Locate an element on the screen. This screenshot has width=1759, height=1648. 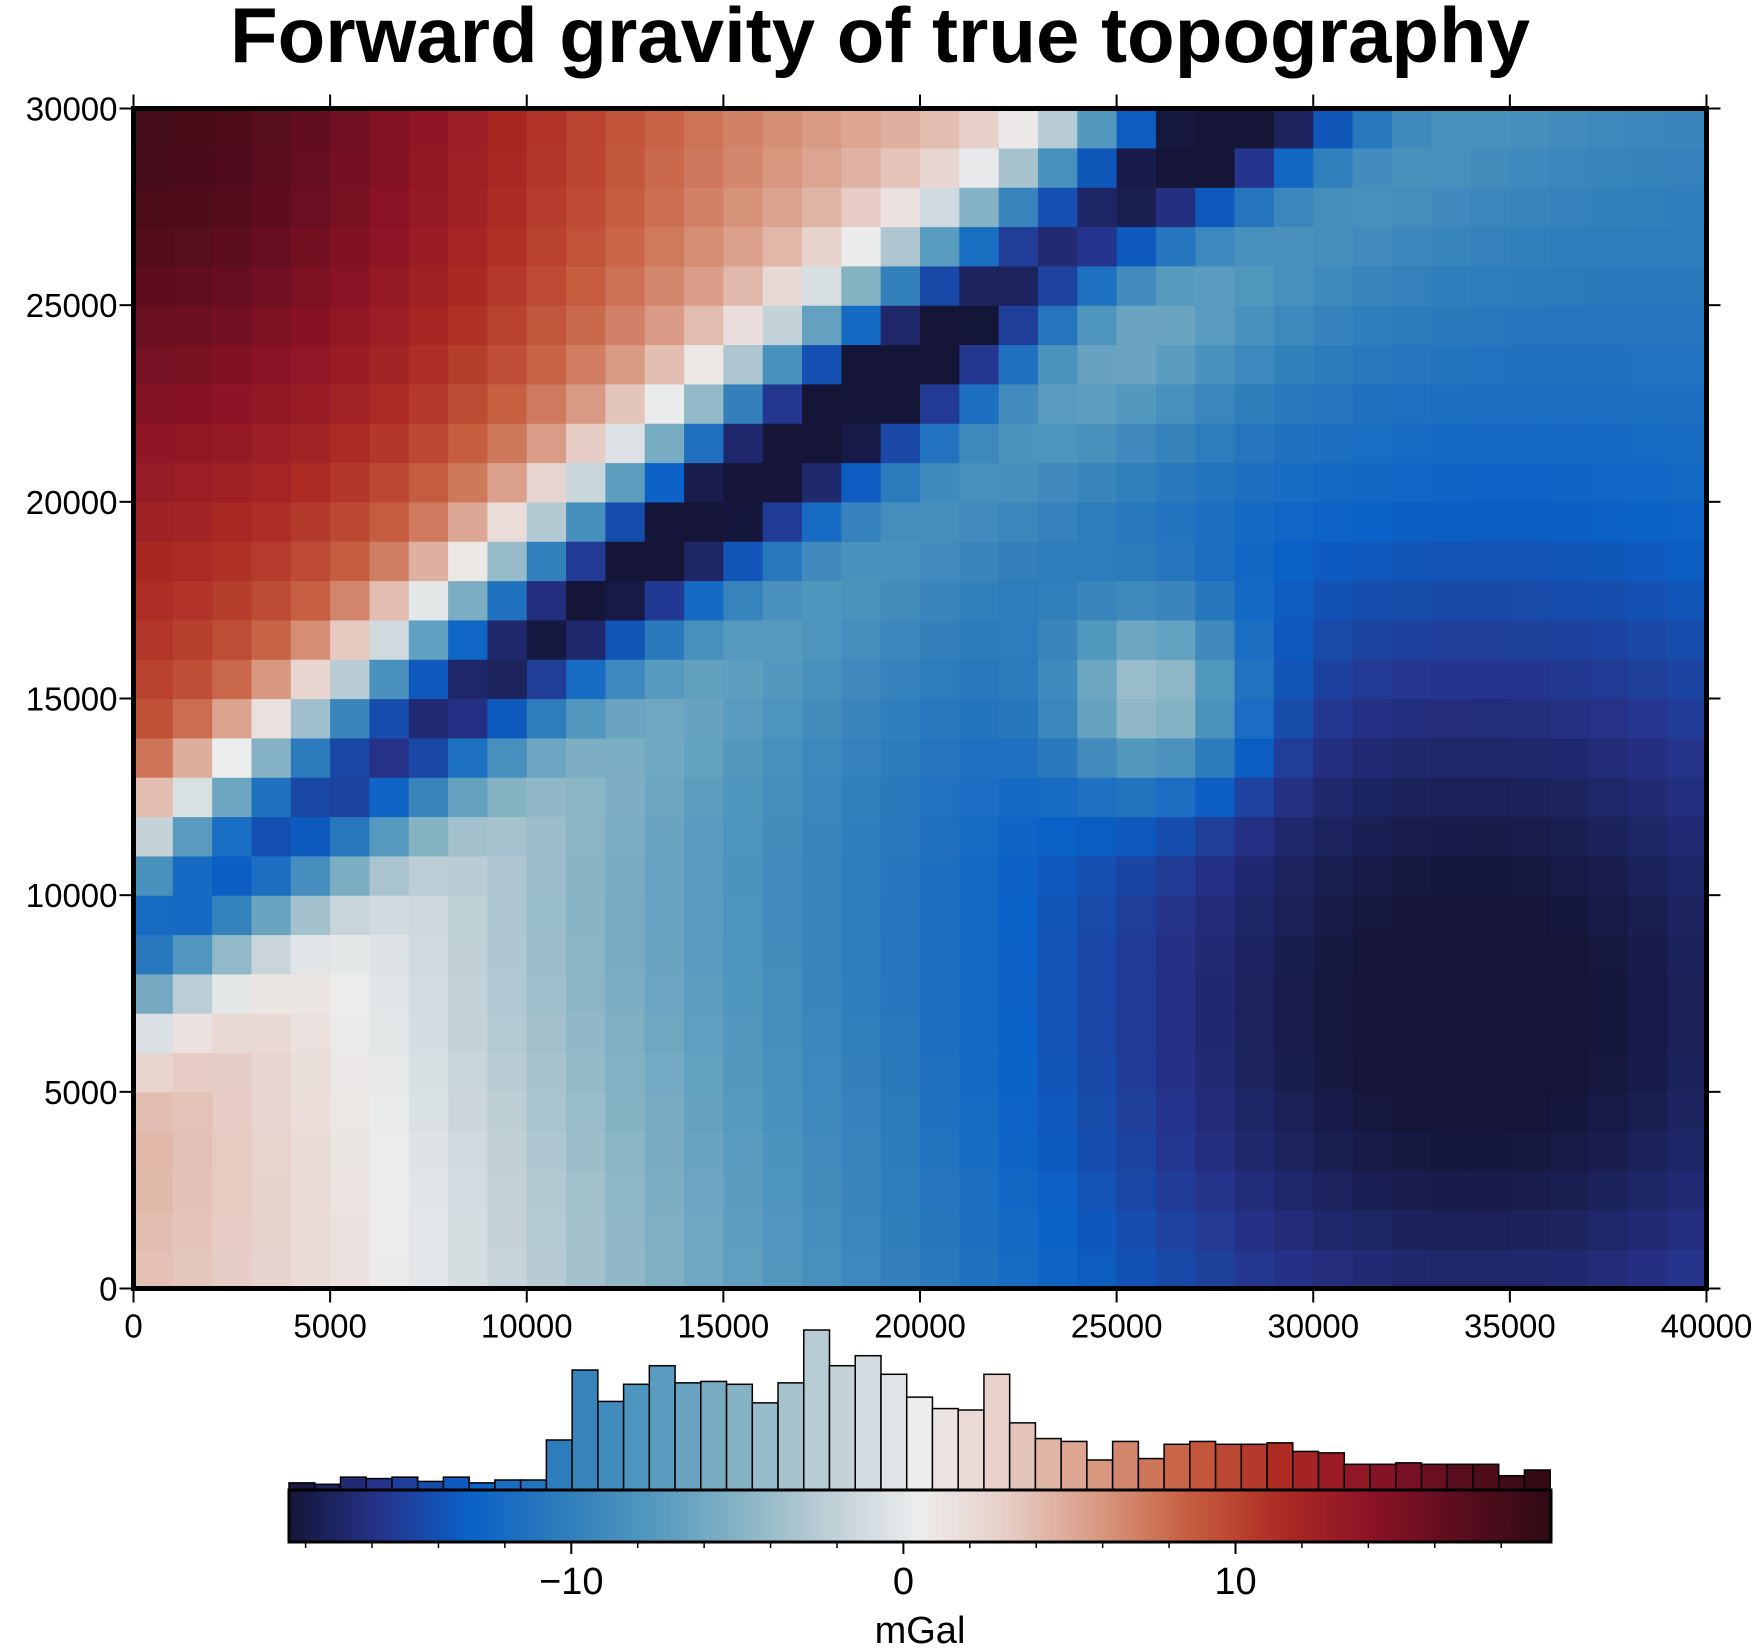
x-tick-label: 35000 is located at coordinates (1510, 1326).